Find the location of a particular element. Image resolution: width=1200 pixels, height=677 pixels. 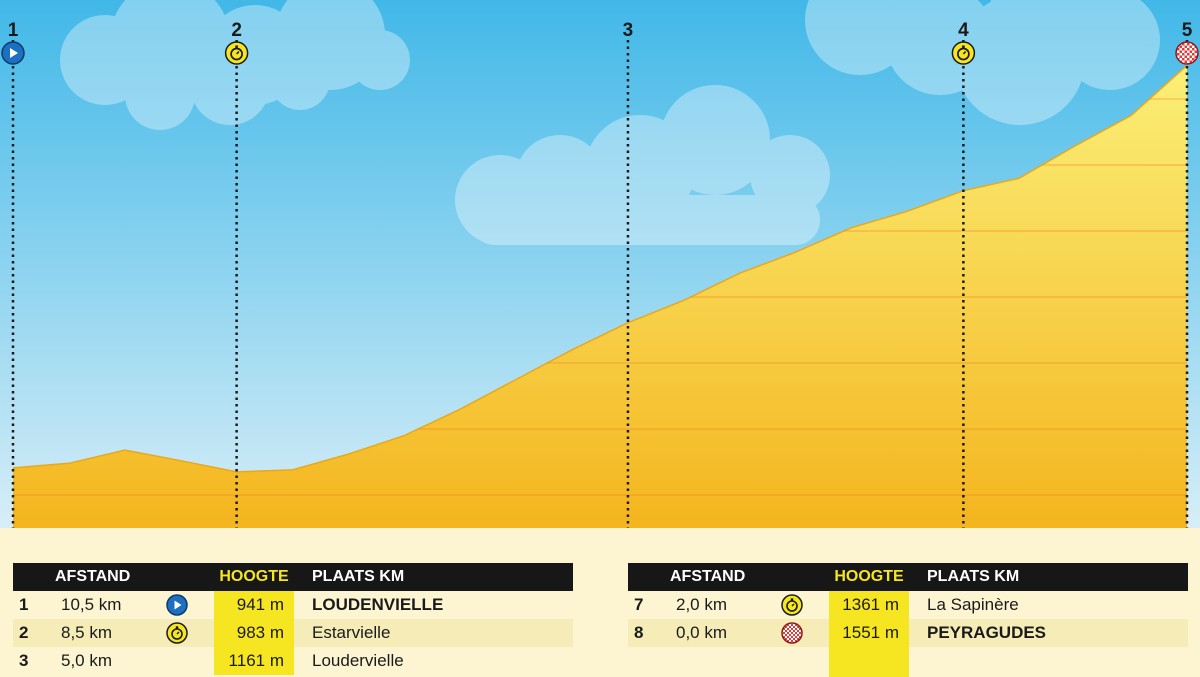

row-place: Estarvielle is located at coordinates (351, 632).